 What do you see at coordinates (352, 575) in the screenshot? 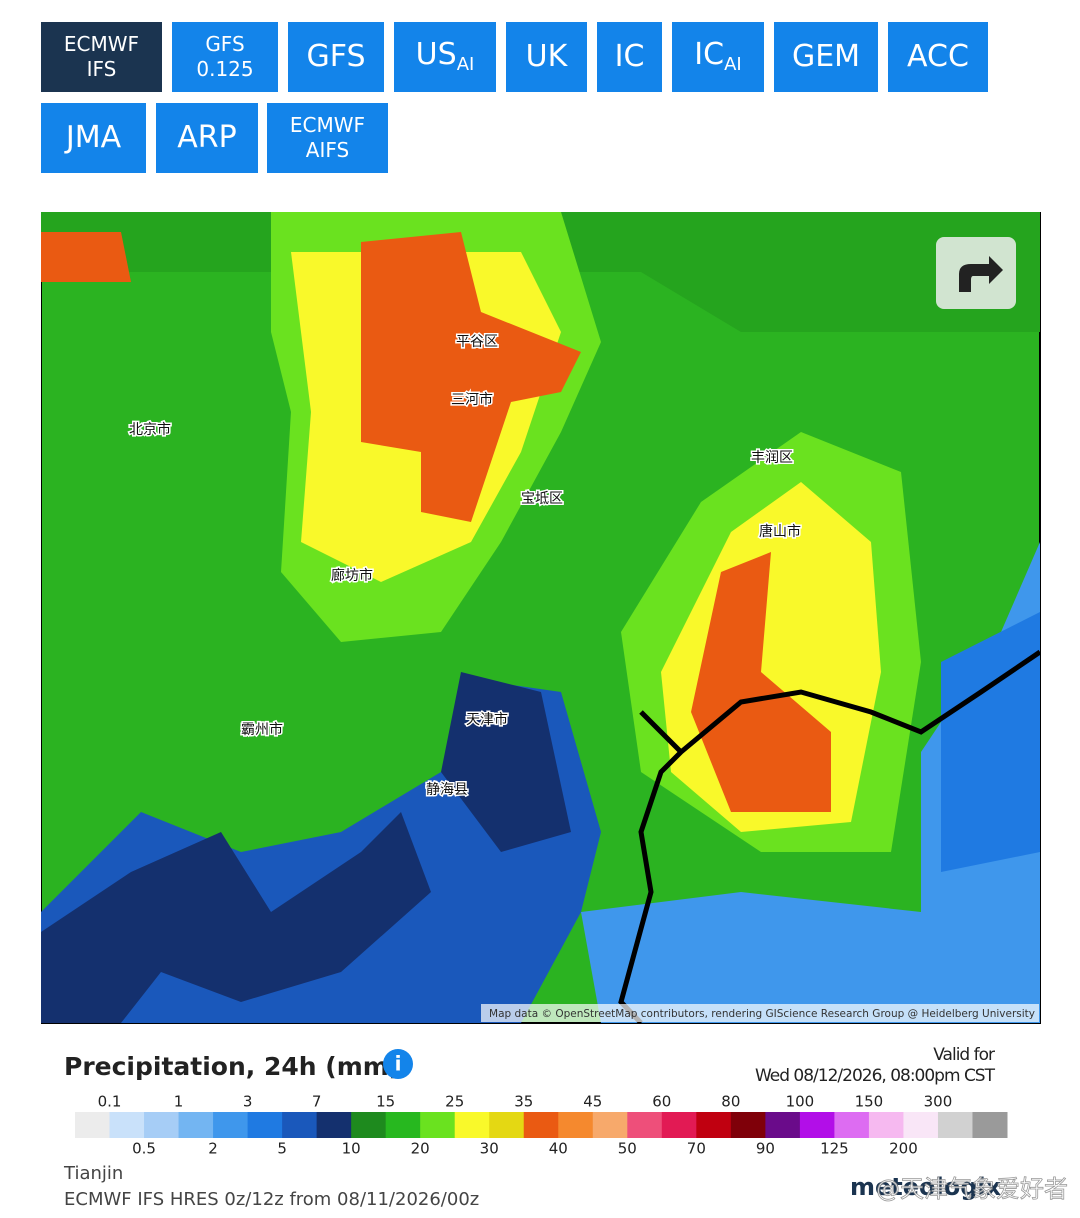
I see `place-label: 廊坊市` at bounding box center [352, 575].